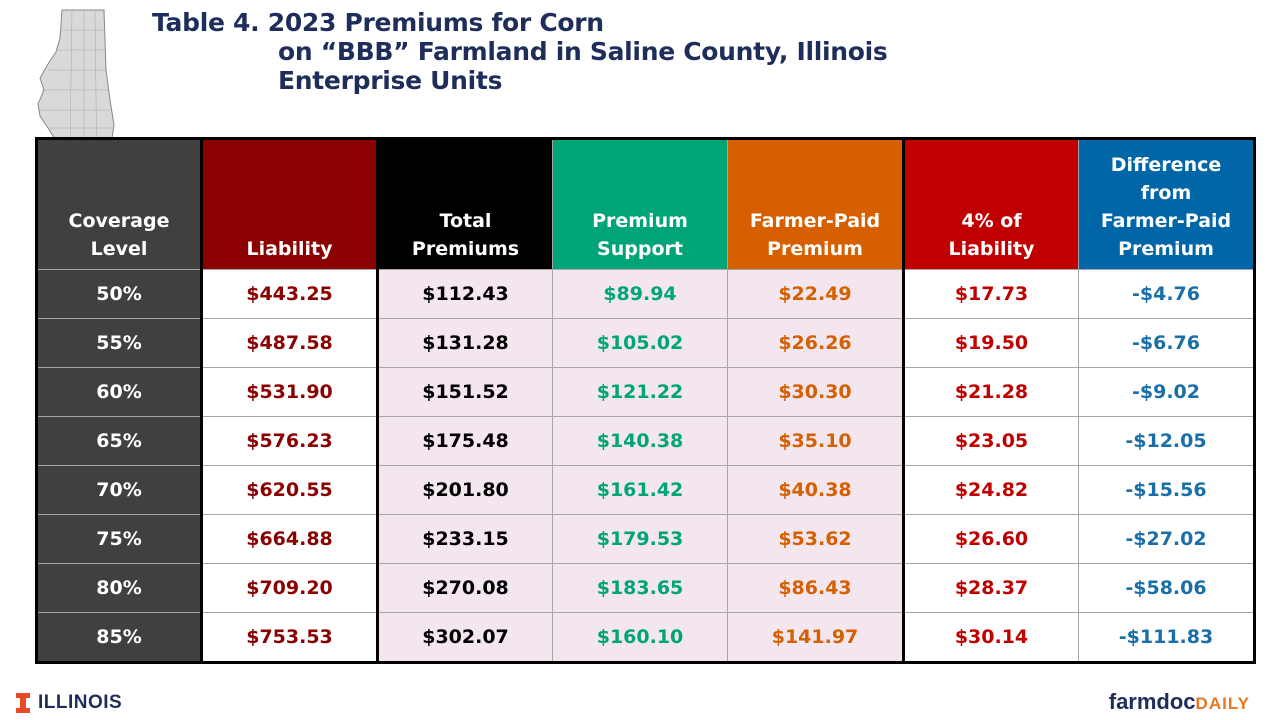 This screenshot has width=1280, height=720. I want to click on cell-farmer-paid: $53.62, so click(816, 539).